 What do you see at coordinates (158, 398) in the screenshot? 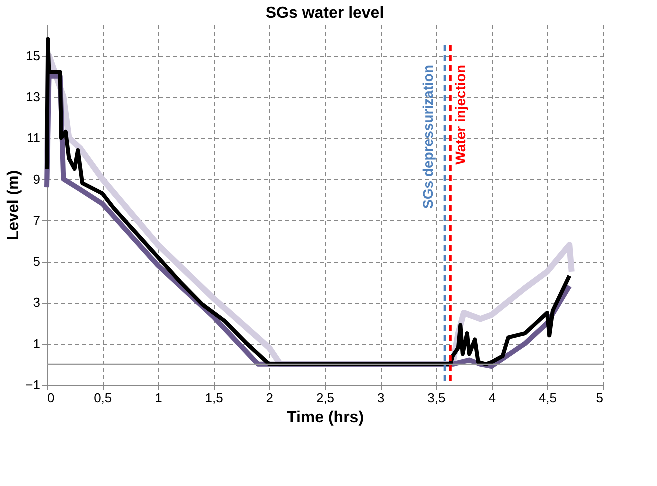
I see `x-tick-label: 1` at bounding box center [158, 398].